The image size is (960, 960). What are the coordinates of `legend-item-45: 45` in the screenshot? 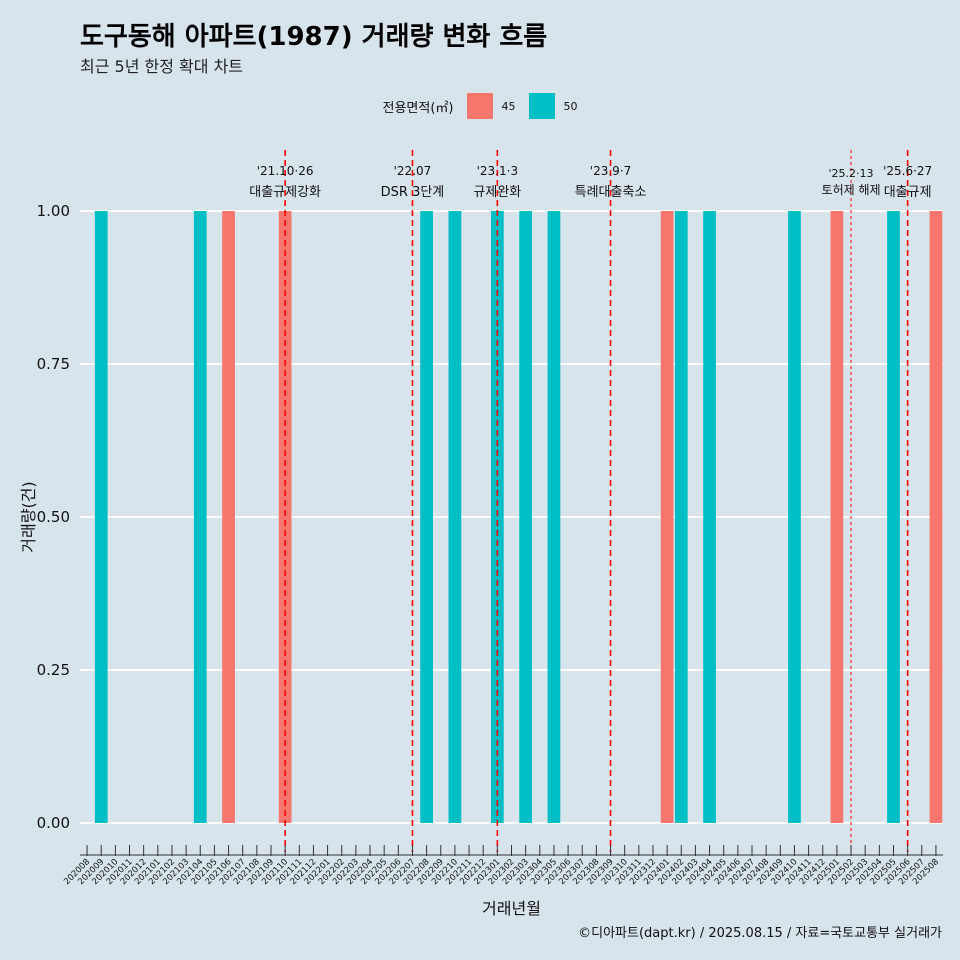 It's located at (491, 106).